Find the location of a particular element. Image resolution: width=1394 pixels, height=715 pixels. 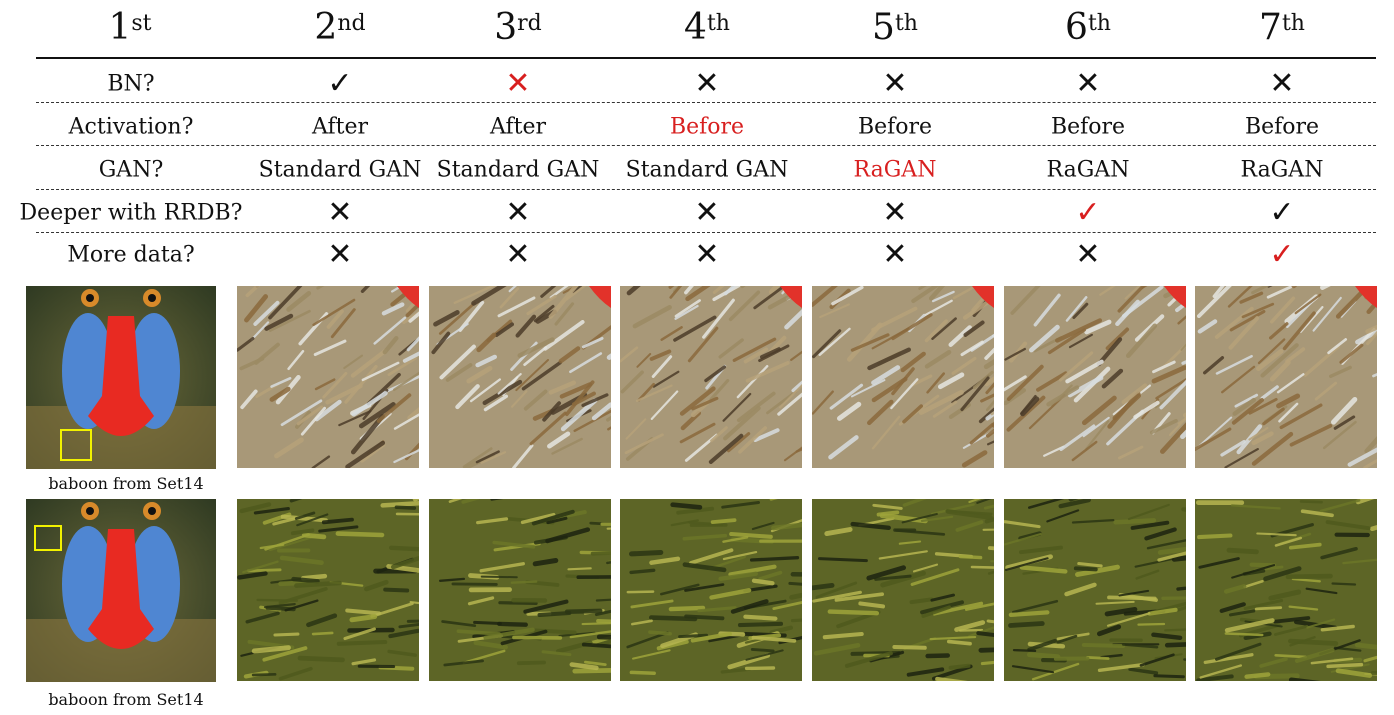

row-label: Deeper with RRDB? is located at coordinates (131, 213).